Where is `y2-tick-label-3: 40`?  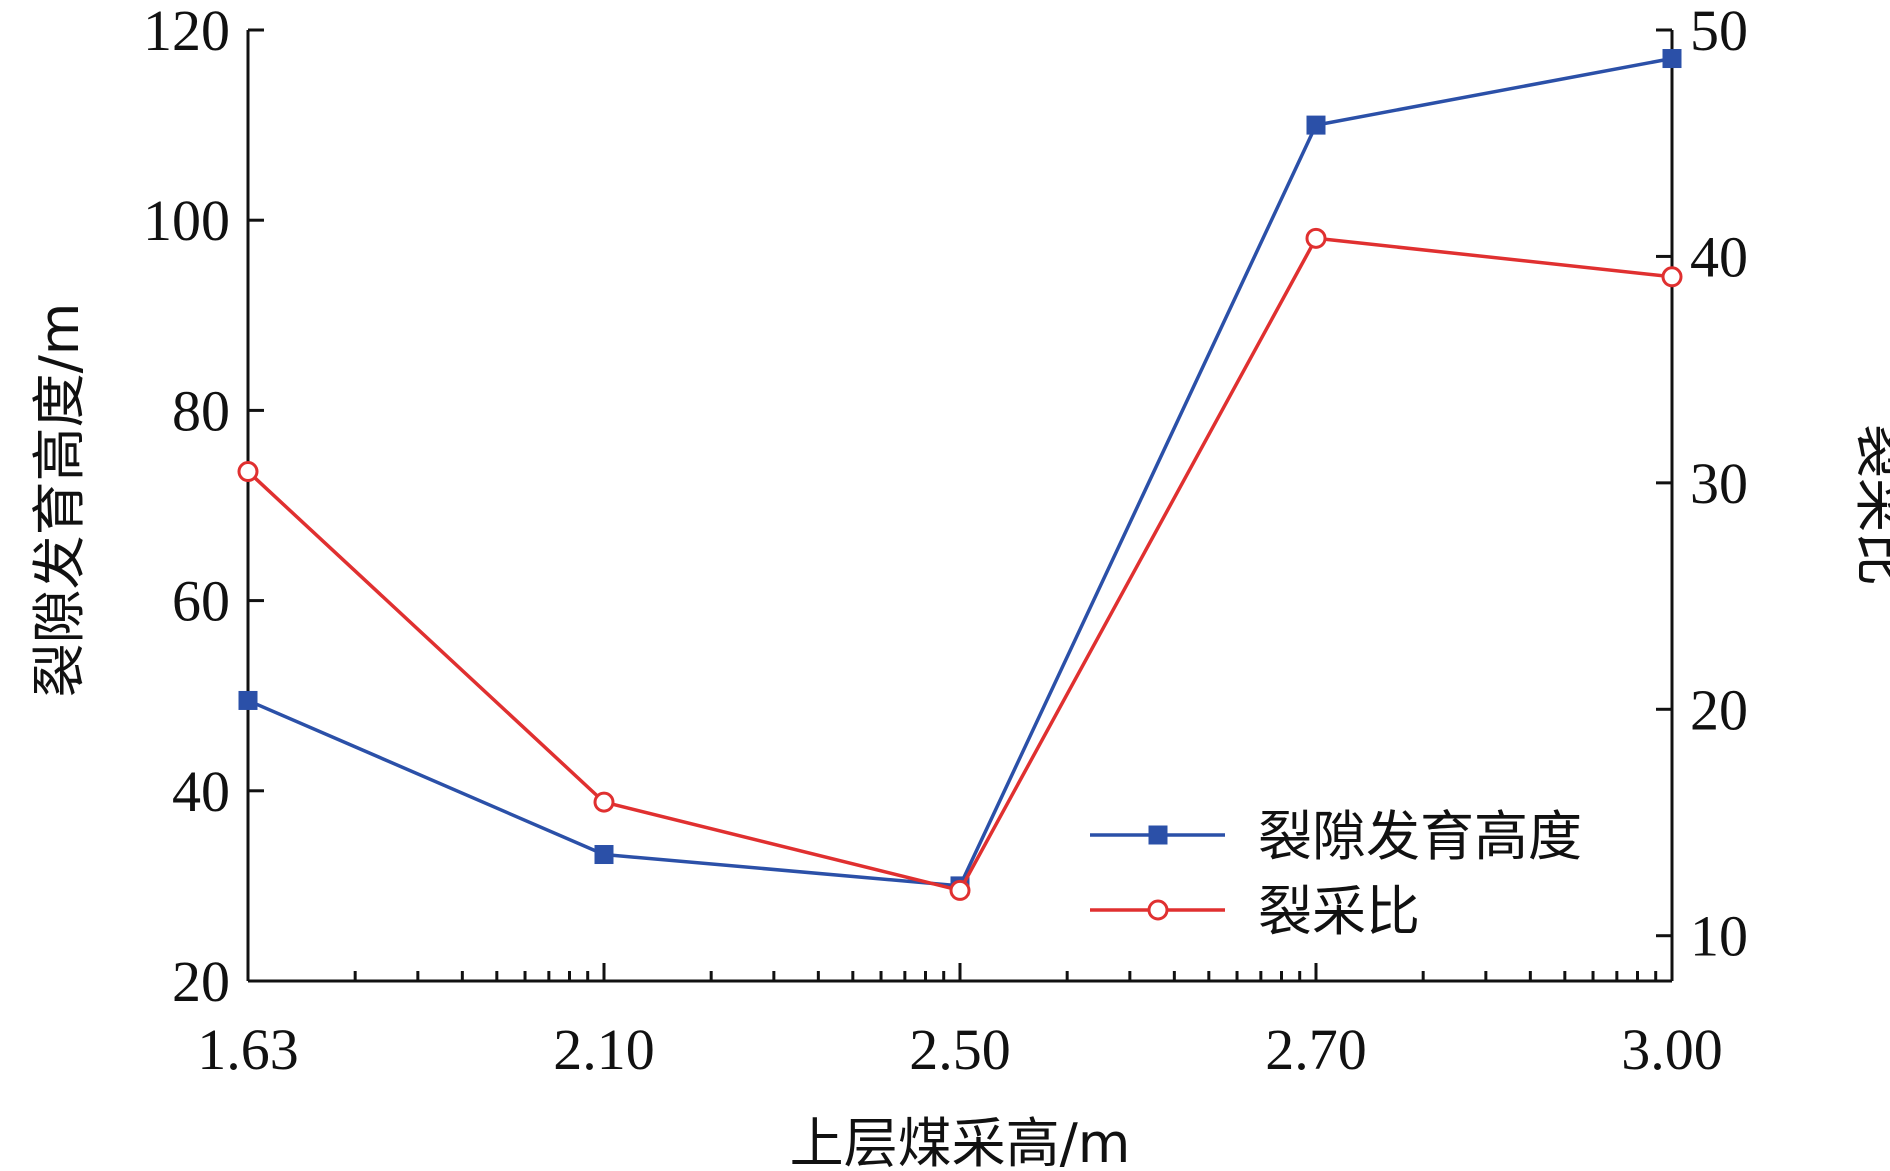 y2-tick-label-3: 40 is located at coordinates (1719, 256).